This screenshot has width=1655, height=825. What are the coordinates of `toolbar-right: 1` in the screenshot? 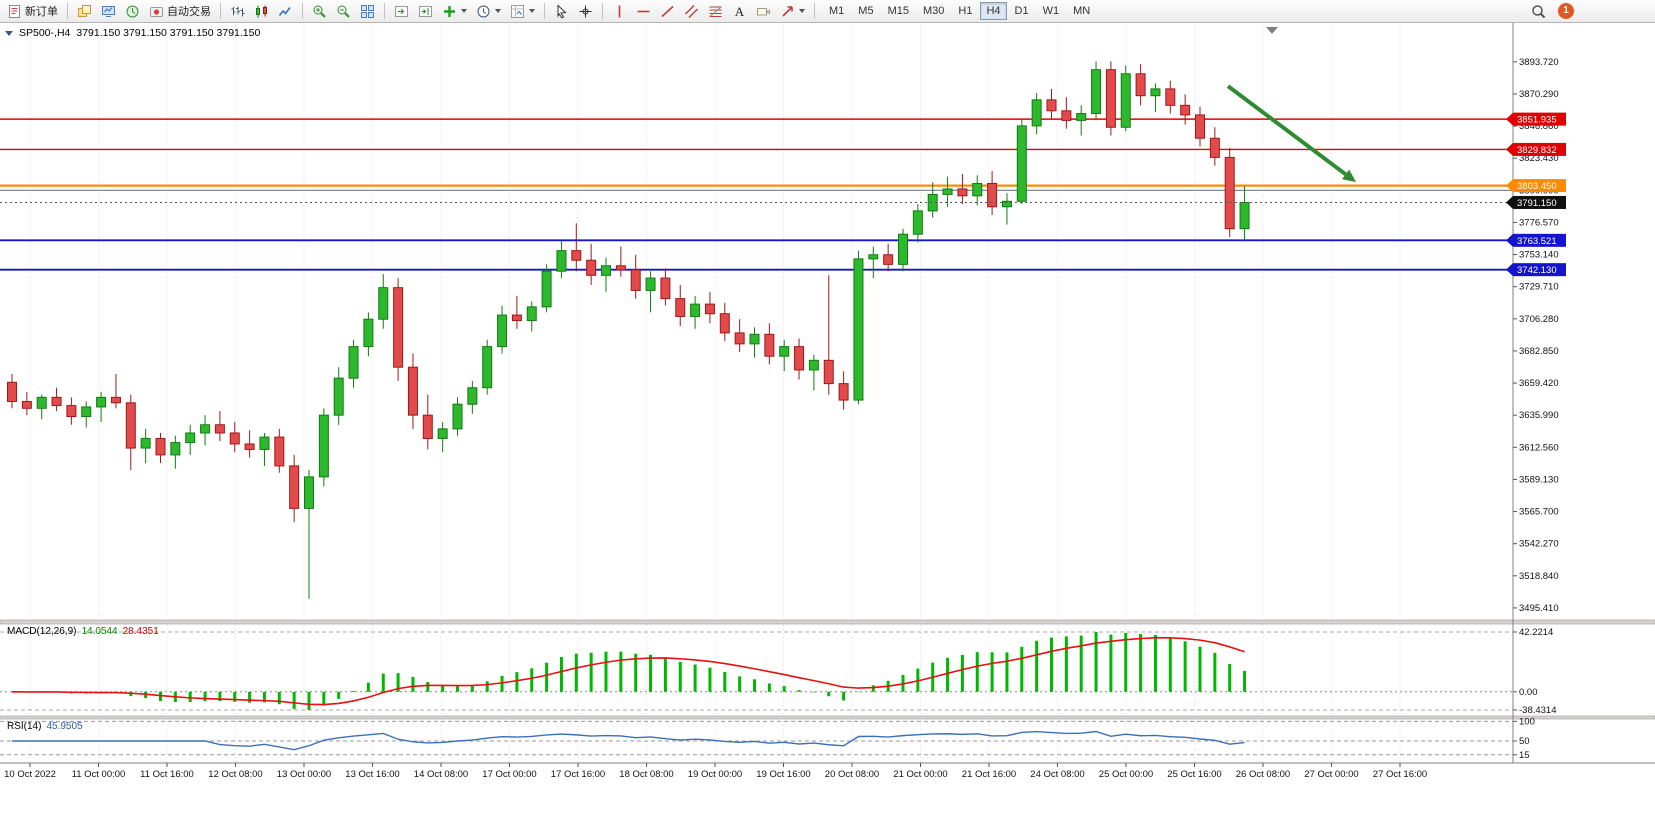 It's located at (1589, 11).